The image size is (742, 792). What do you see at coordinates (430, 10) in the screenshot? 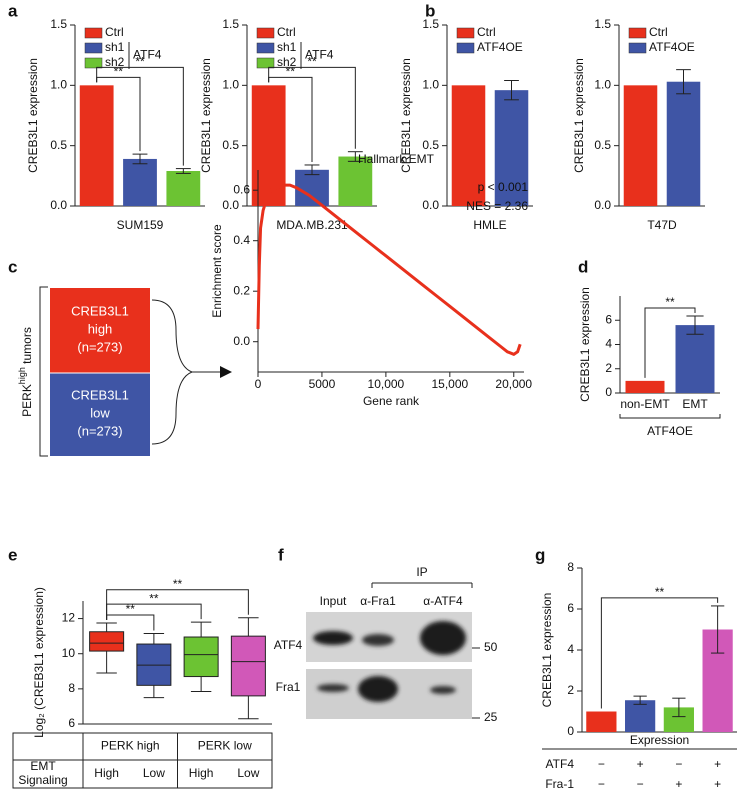
I see `panel-label: b` at bounding box center [430, 10].